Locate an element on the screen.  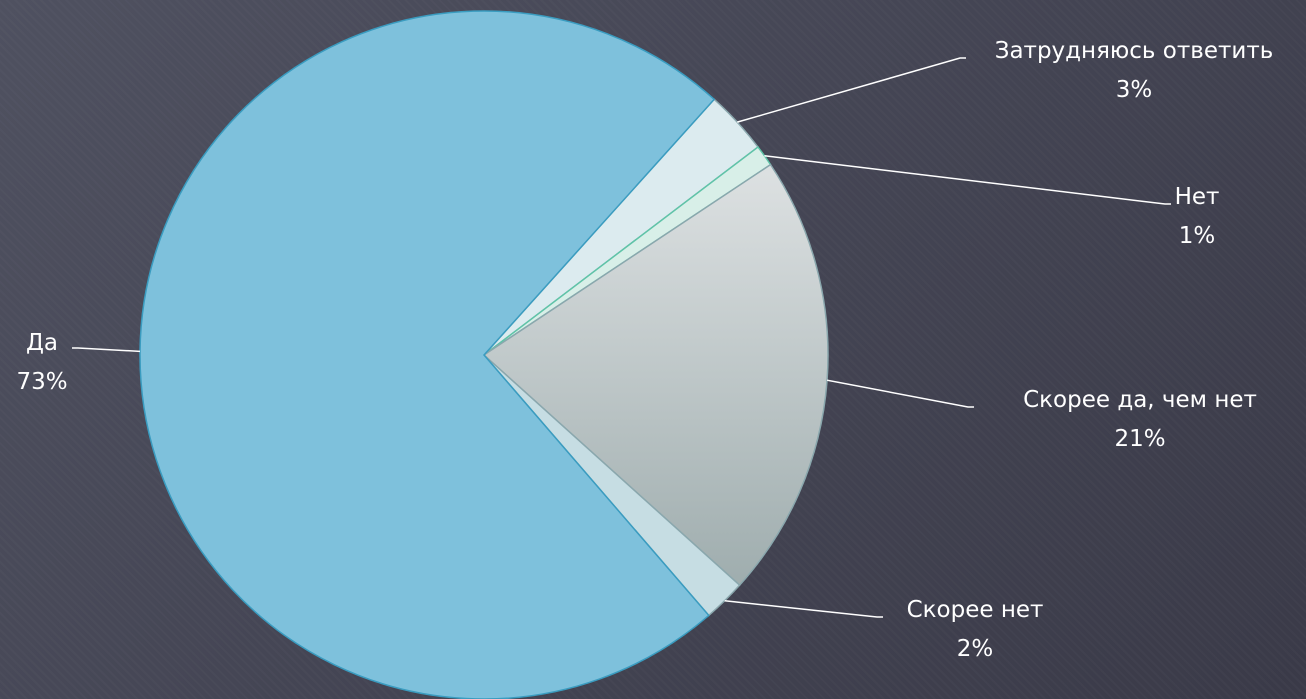
data-label-value-0: 3% is located at coordinates (1134, 90).